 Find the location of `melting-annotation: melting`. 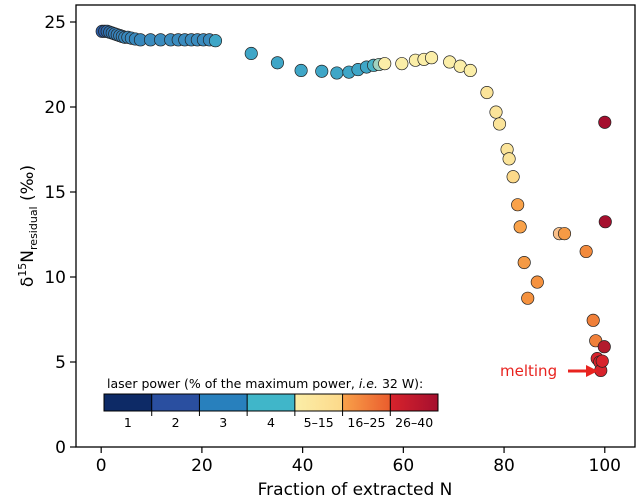

melting-annotation: melting is located at coordinates (549, 371).